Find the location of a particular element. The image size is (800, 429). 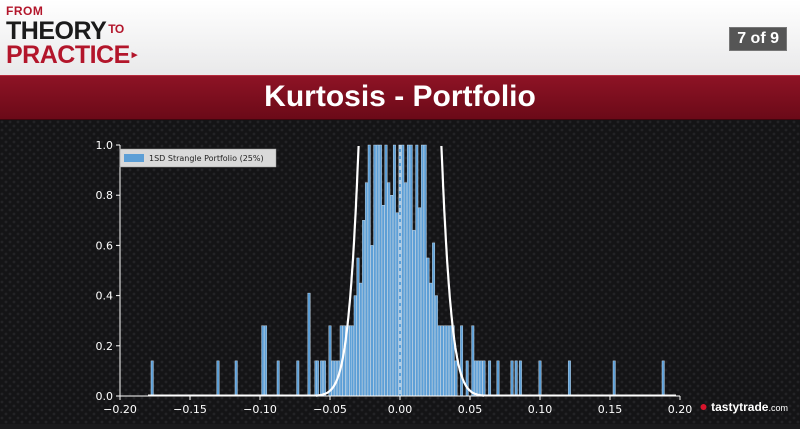

slide-counter: 7 of 9 is located at coordinates (758, 39).